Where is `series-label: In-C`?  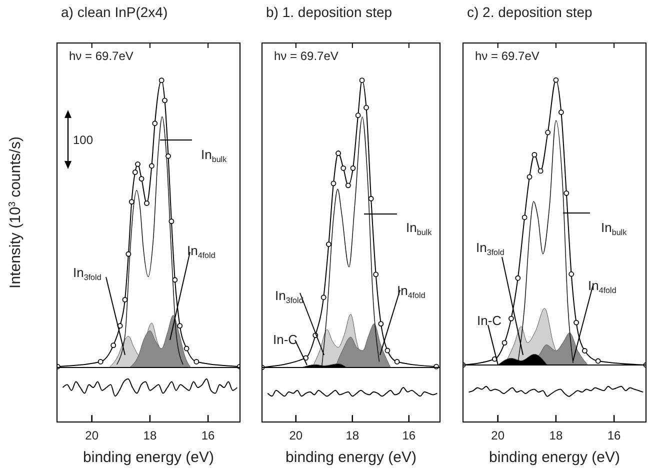
series-label: In-C is located at coordinates (285, 339).